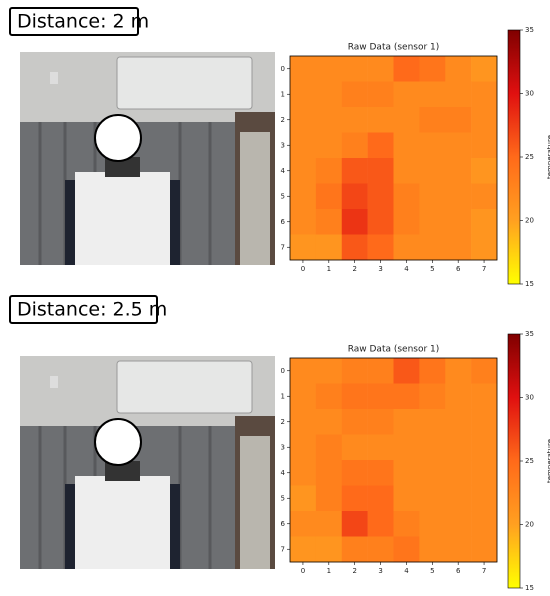 Image resolution: width=550 pixels, height=596 pixels. I want to click on label-box, so click(83, 309).